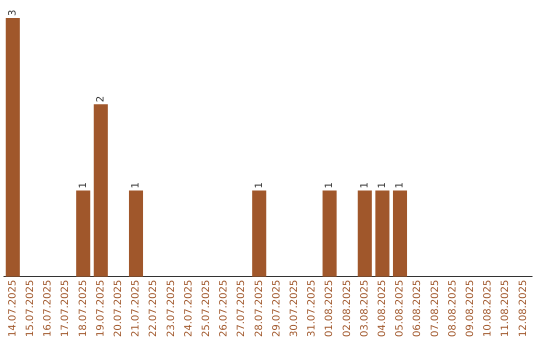  I want to click on x-tick-label: 30.07.2025, so click(294, 309).